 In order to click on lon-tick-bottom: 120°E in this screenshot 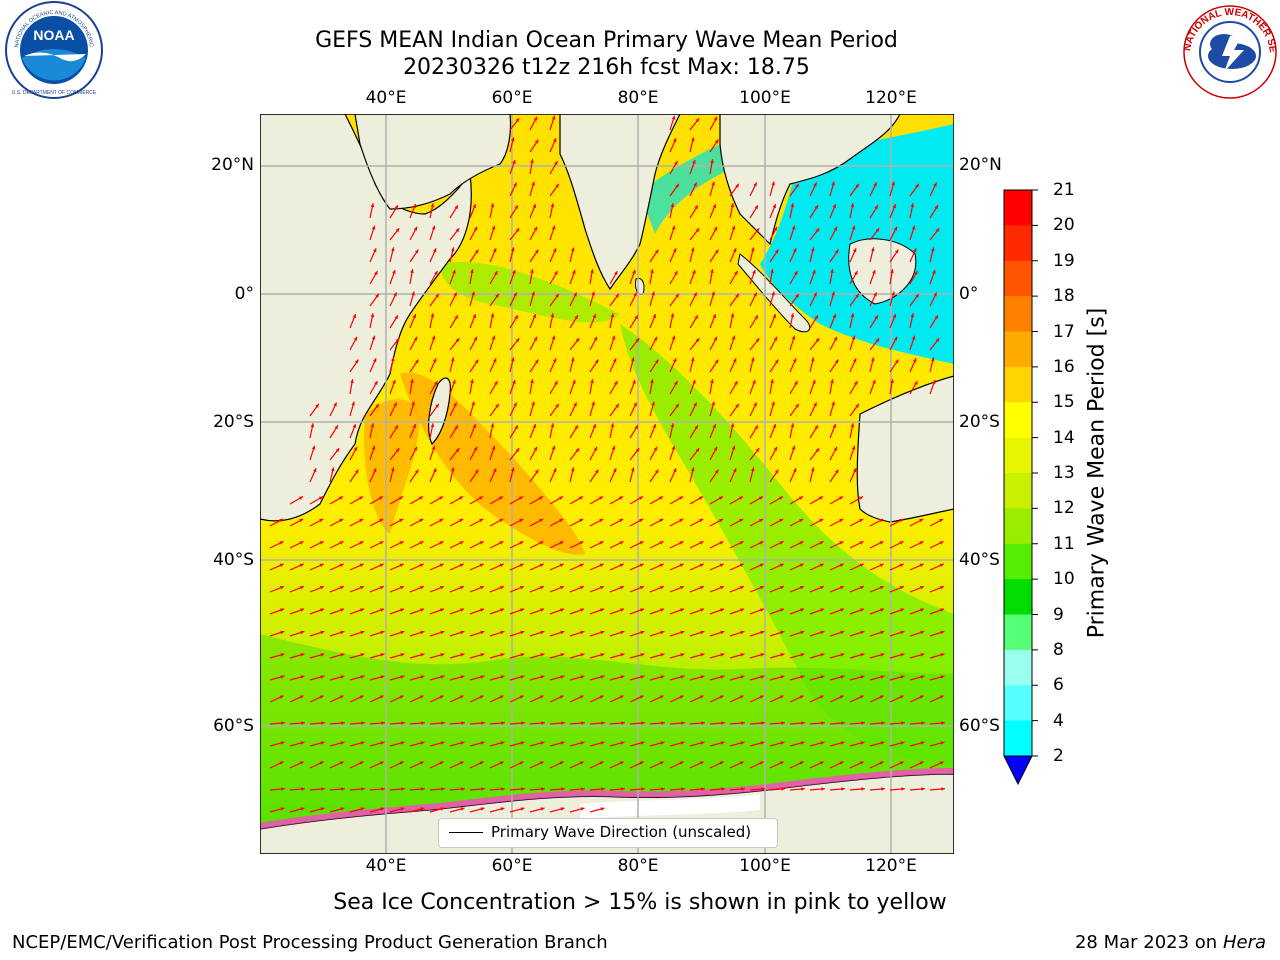, I will do `click(891, 866)`.